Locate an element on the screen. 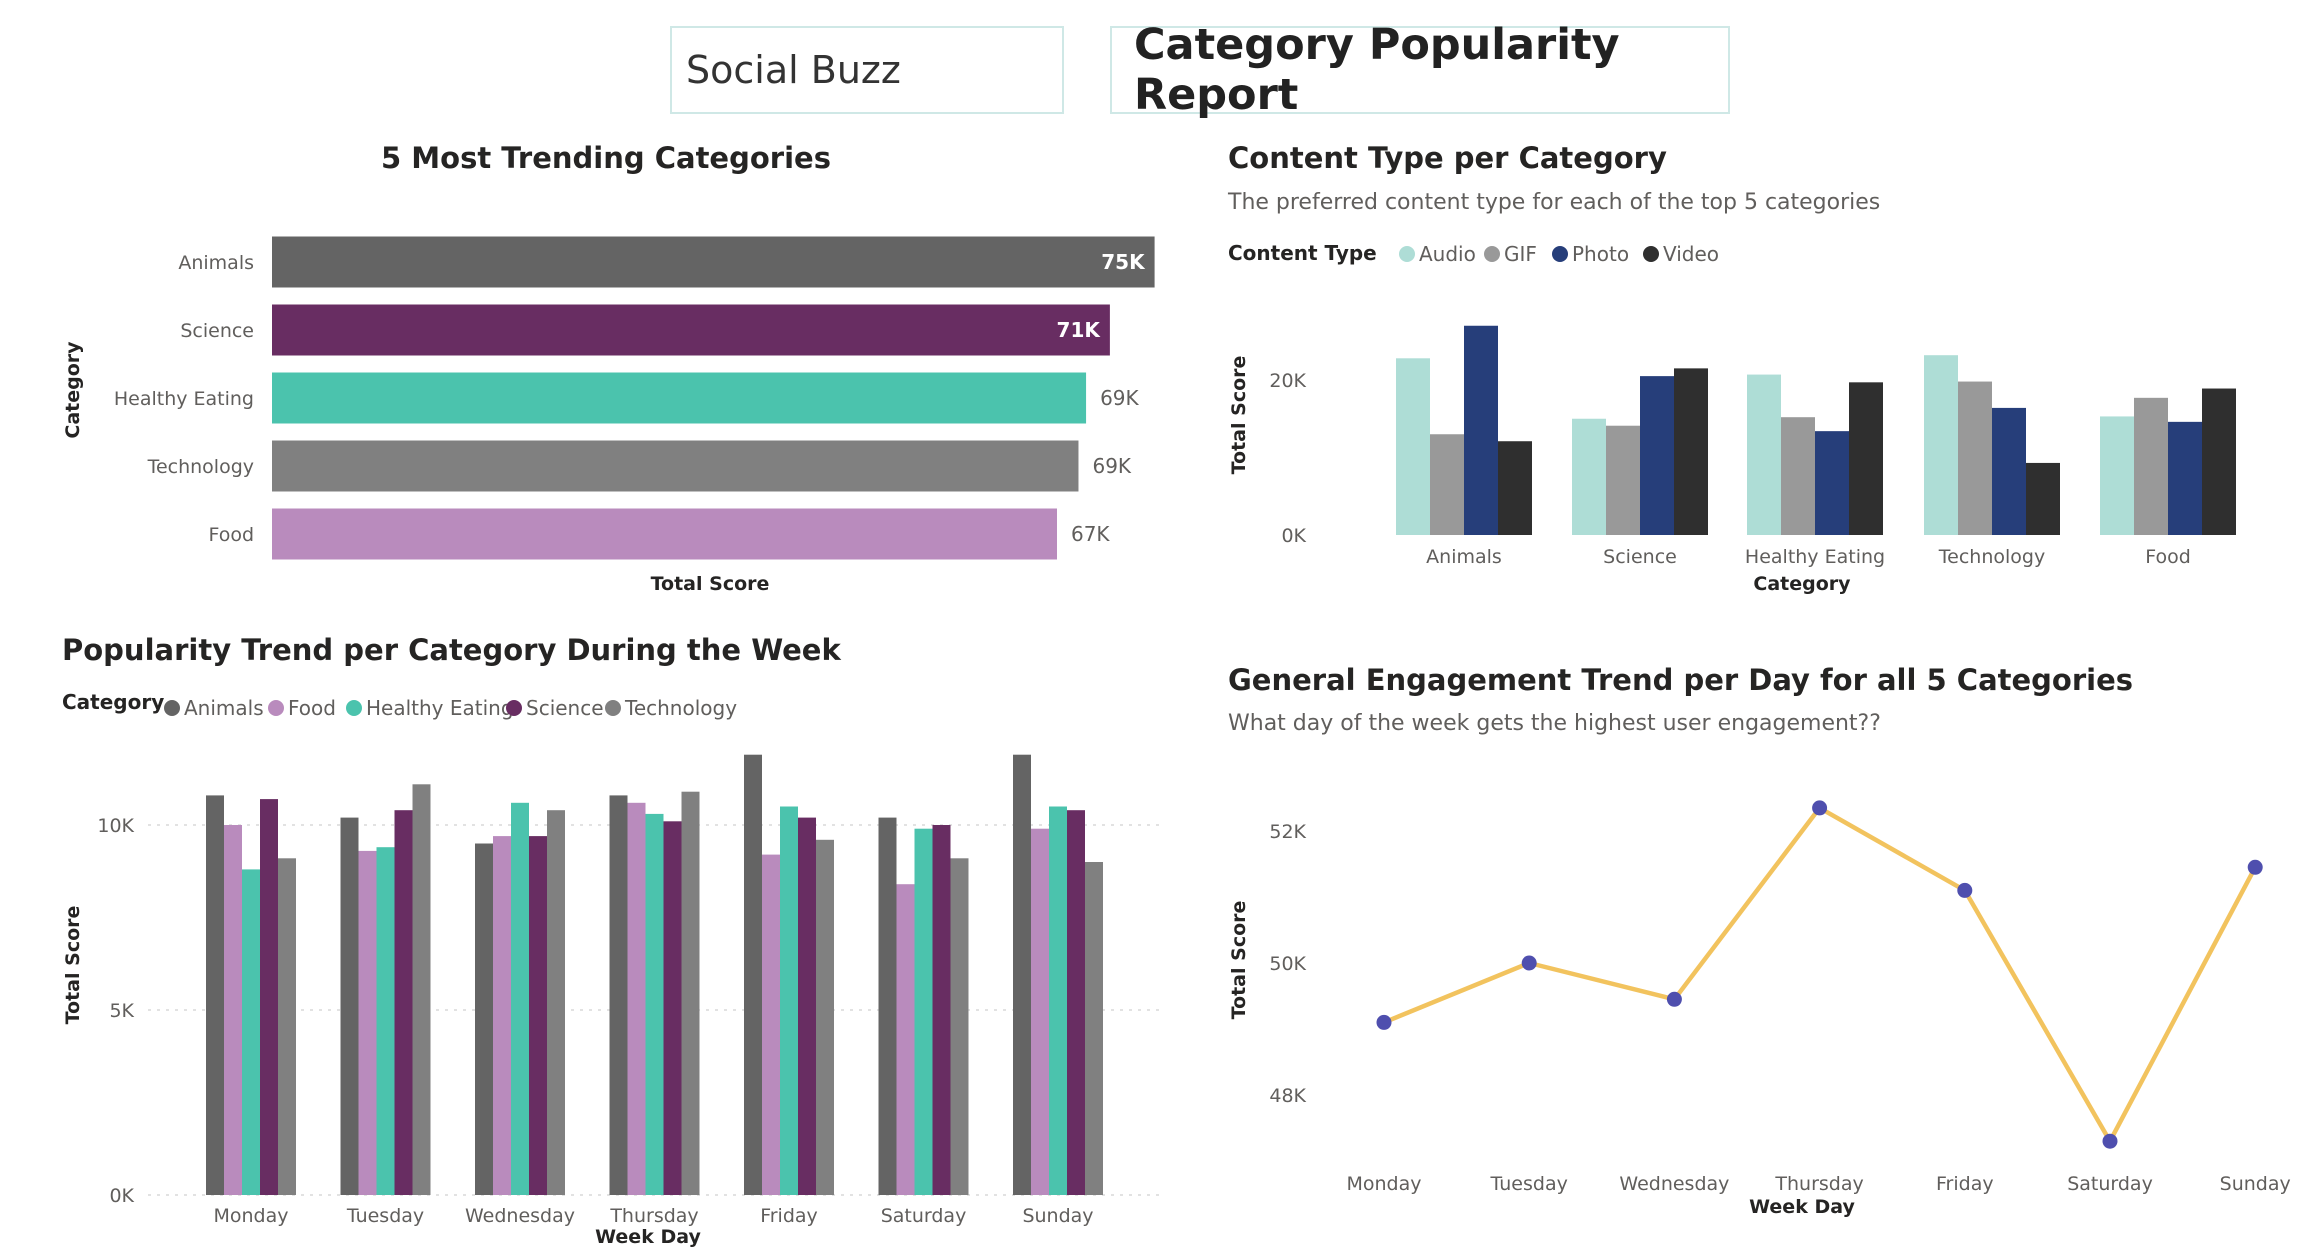 Image resolution: width=2316 pixels, height=1260 pixels. trending-x-axis-title: Total Score is located at coordinates (710, 584).